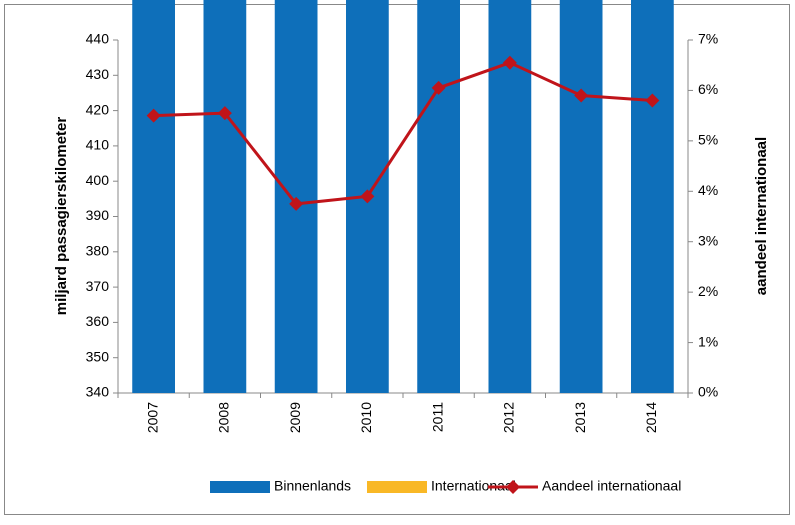 This screenshot has height=525, width=795. What do you see at coordinates (152, 417) in the screenshot?
I see `x-tick-label: 2007` at bounding box center [152, 417].